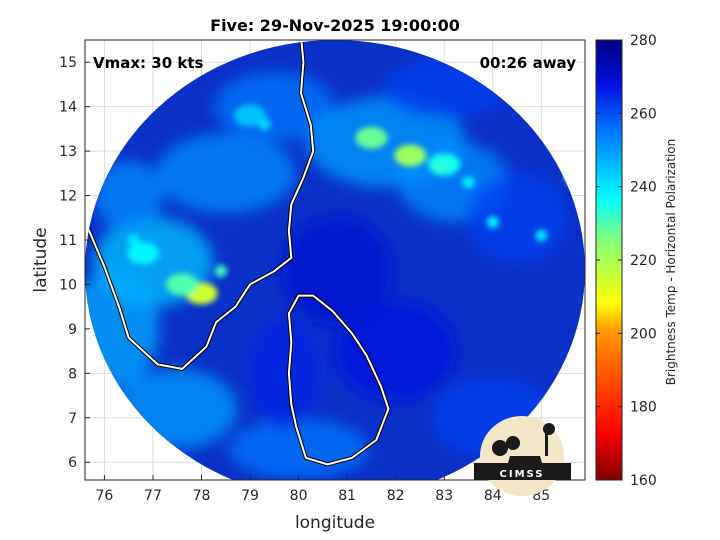 The width and height of the screenshot is (720, 540). What do you see at coordinates (72, 463) in the screenshot?
I see `y-tick-label: 6` at bounding box center [72, 463].